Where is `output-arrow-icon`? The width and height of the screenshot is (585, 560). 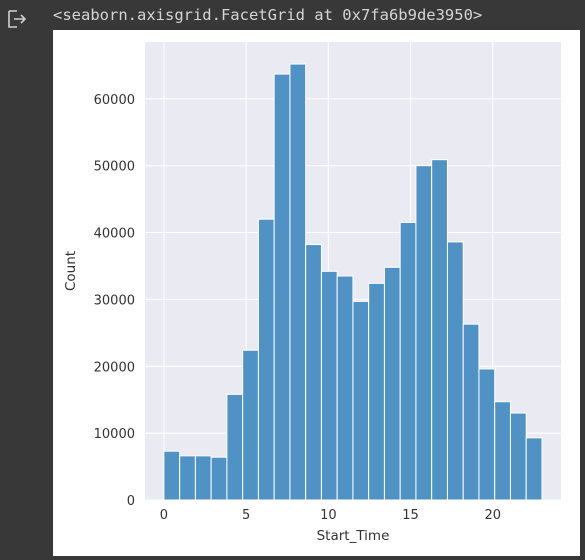 output-arrow-icon is located at coordinates (17, 19).